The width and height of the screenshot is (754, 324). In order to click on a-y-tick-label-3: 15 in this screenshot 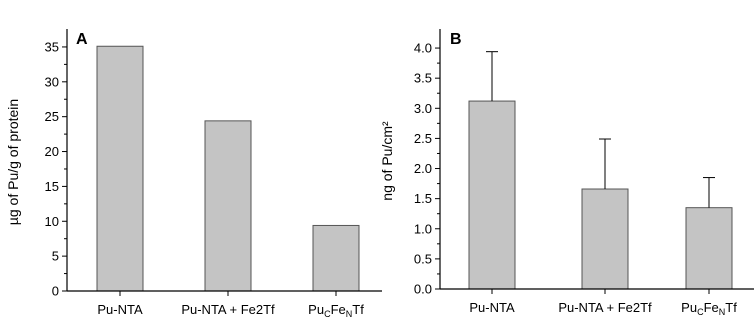, I will do `click(52, 186)`.